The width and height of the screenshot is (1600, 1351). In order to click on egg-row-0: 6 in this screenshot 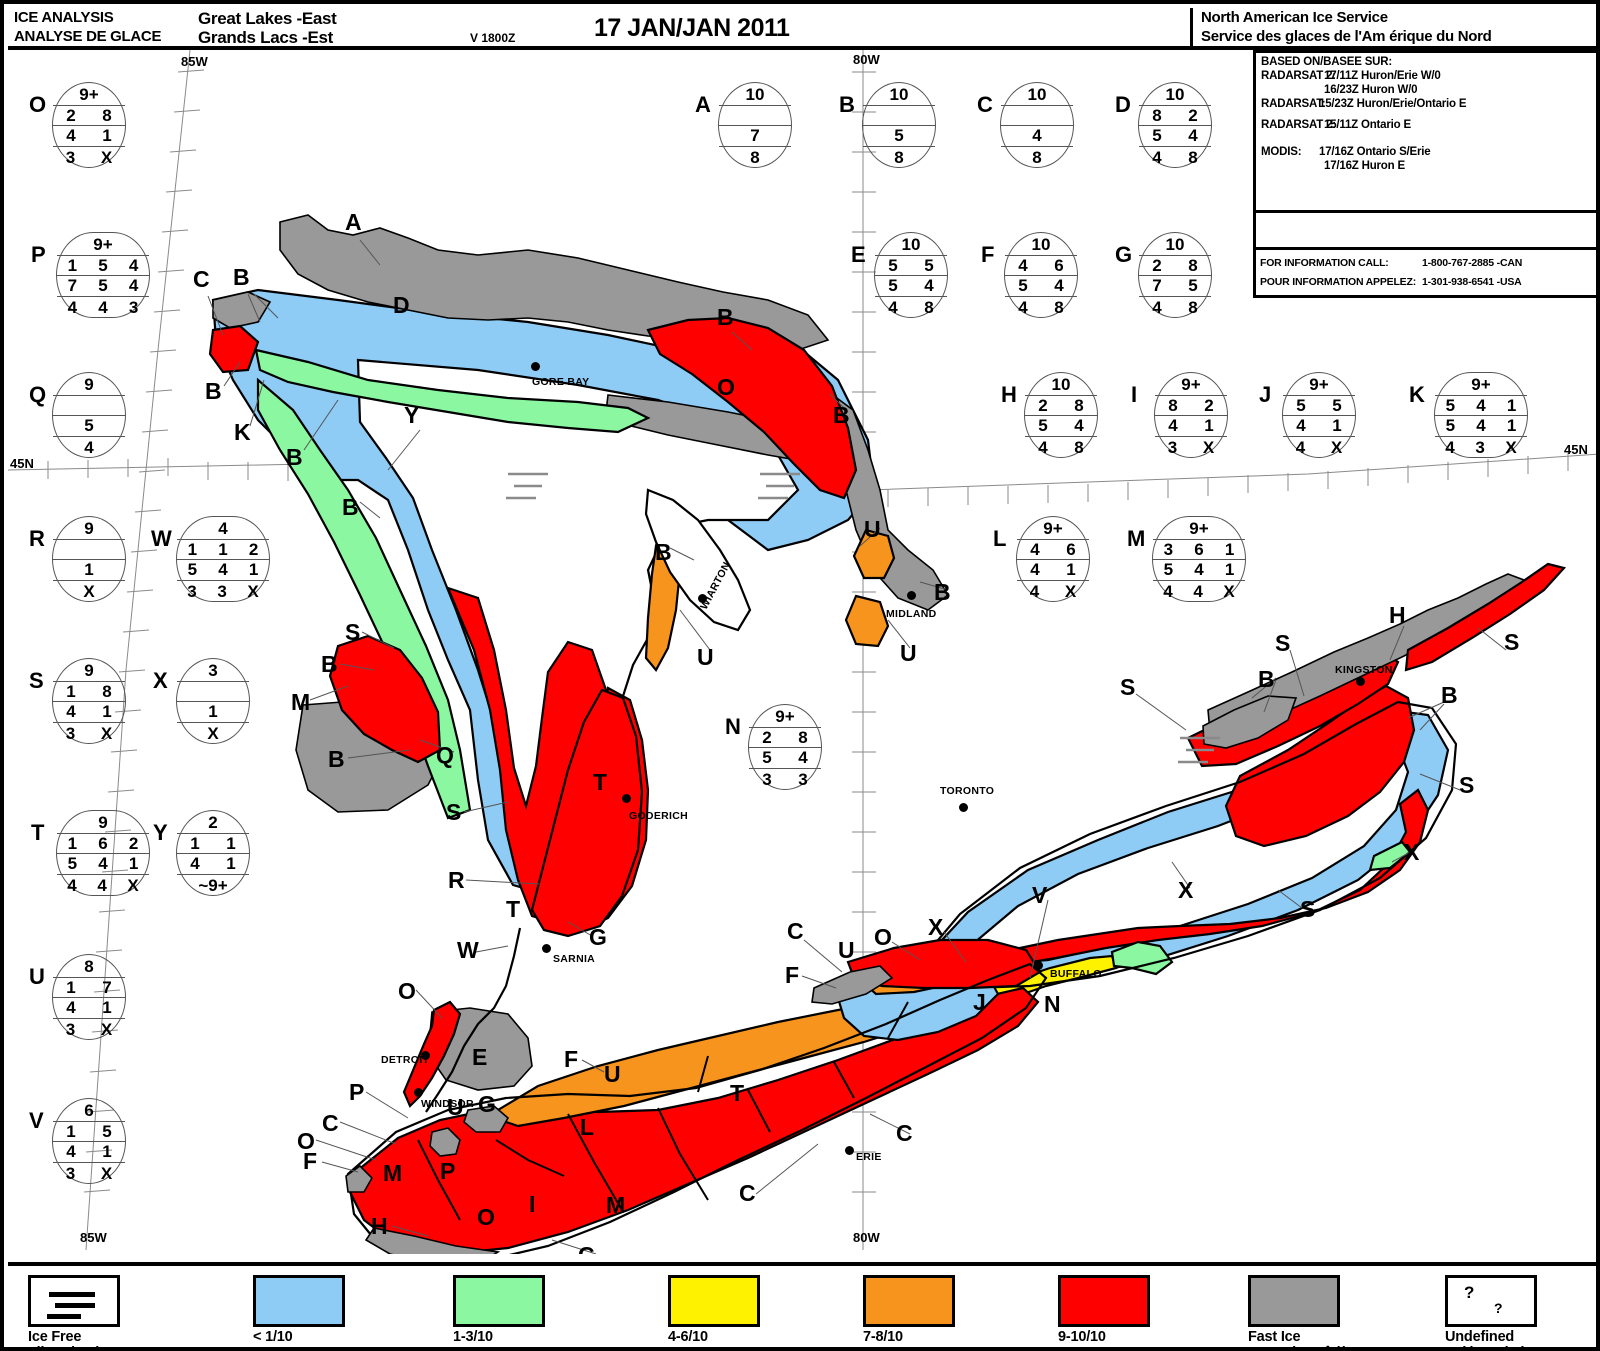, I will do `click(89, 1110)`.